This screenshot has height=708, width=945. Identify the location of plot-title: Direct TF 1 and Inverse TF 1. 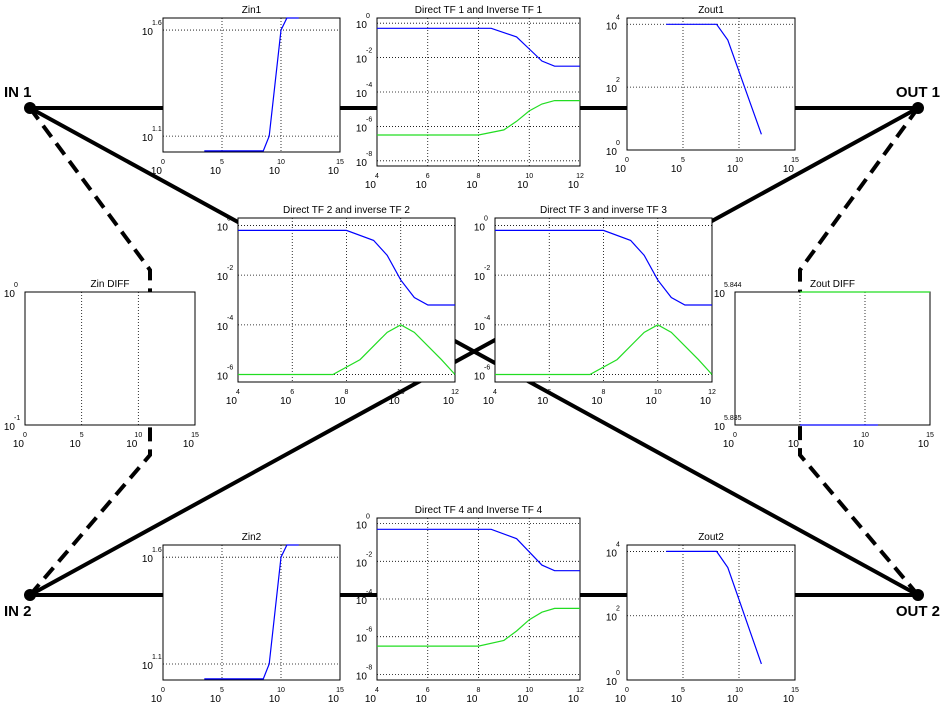
(479, 10).